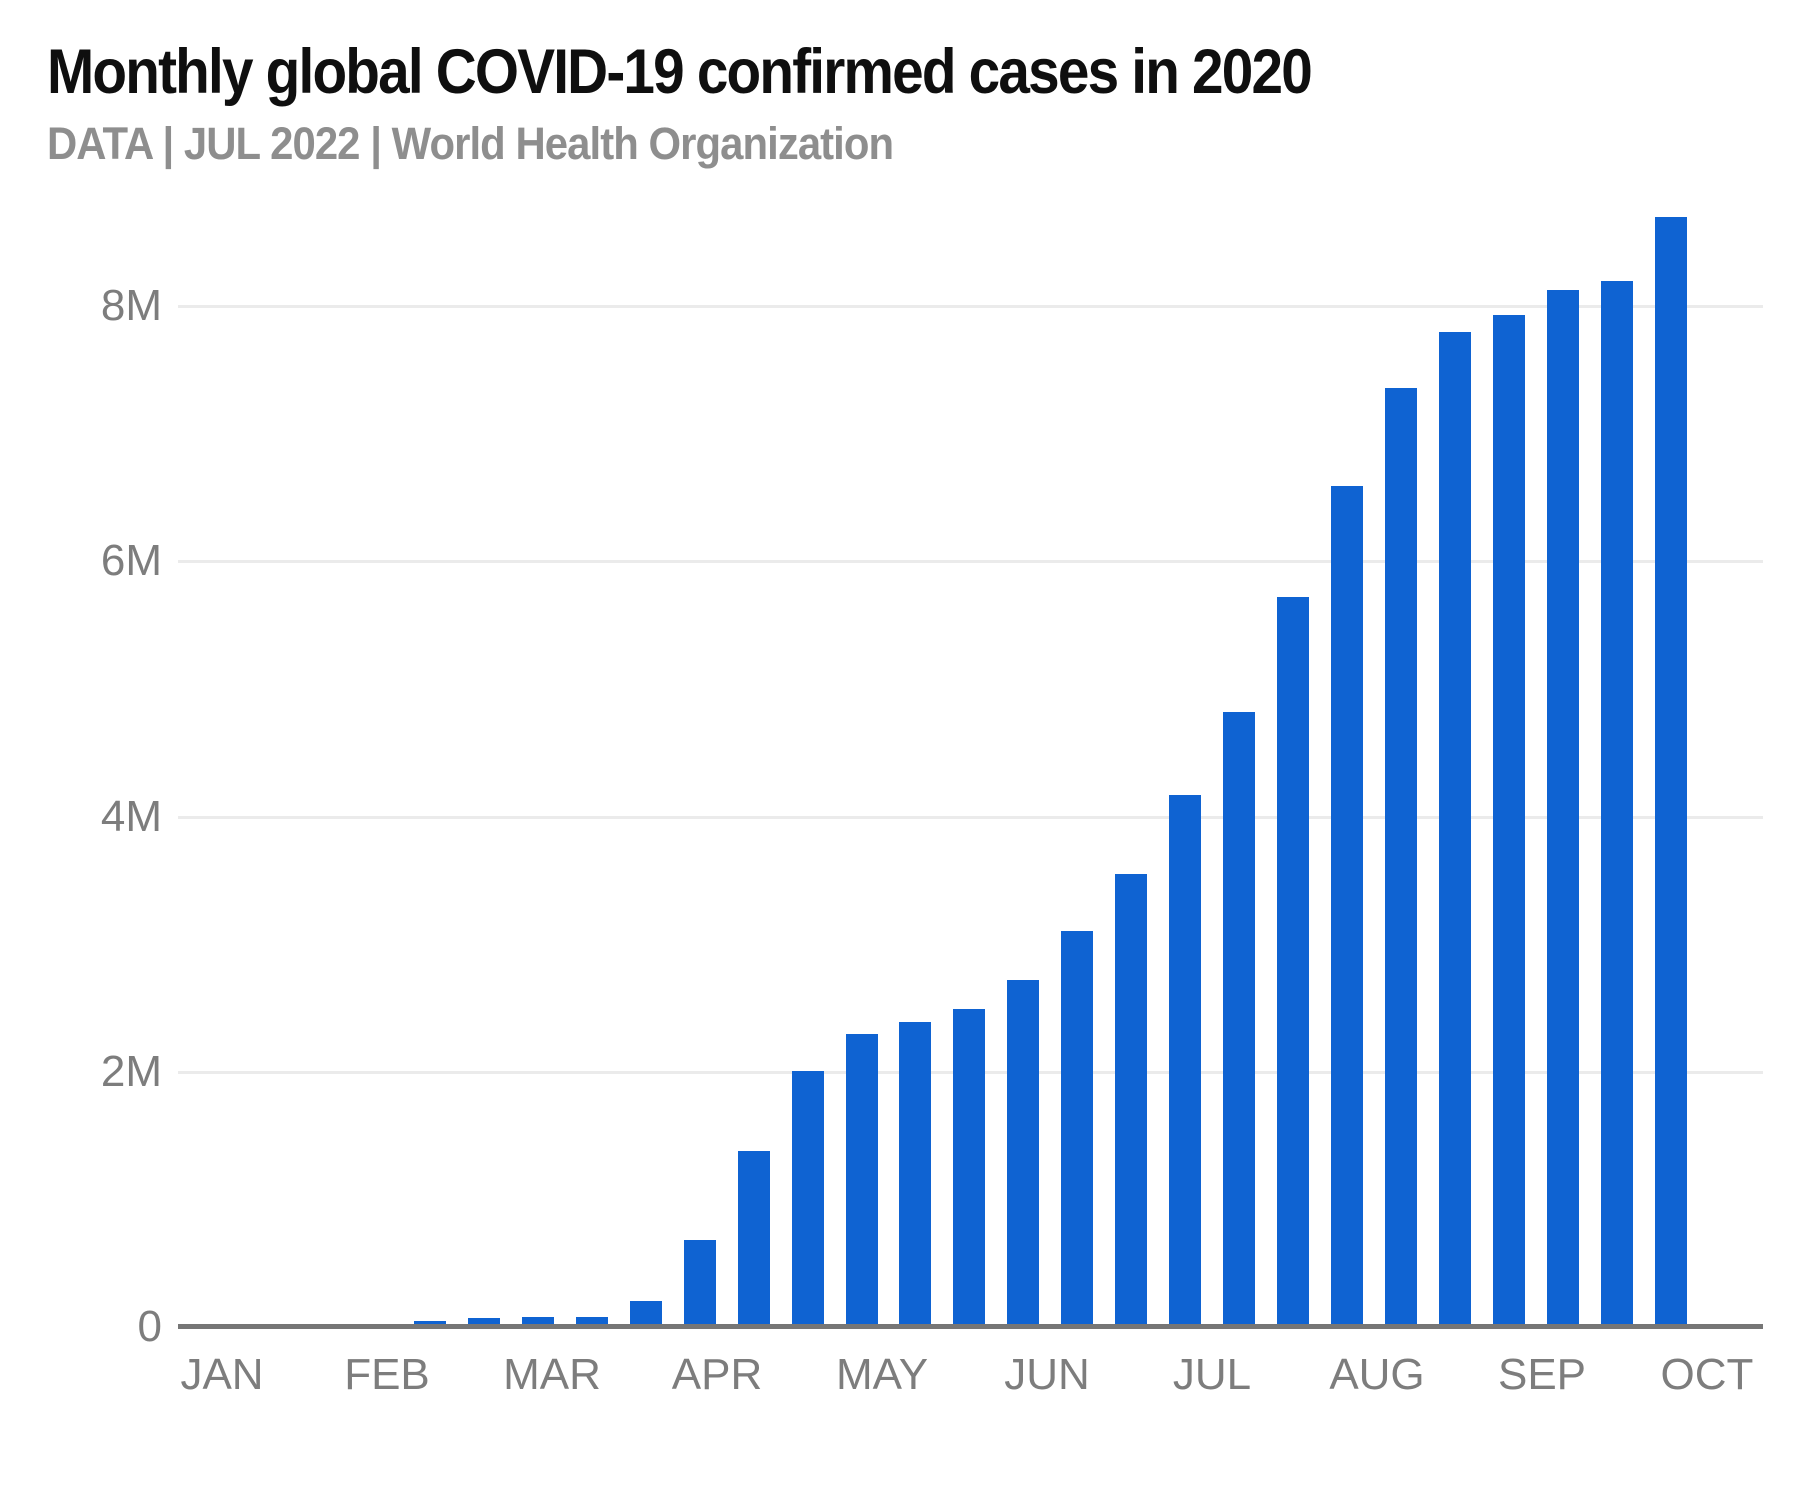  What do you see at coordinates (1542, 1374) in the screenshot?
I see `x-tick-label-sep: SEP` at bounding box center [1542, 1374].